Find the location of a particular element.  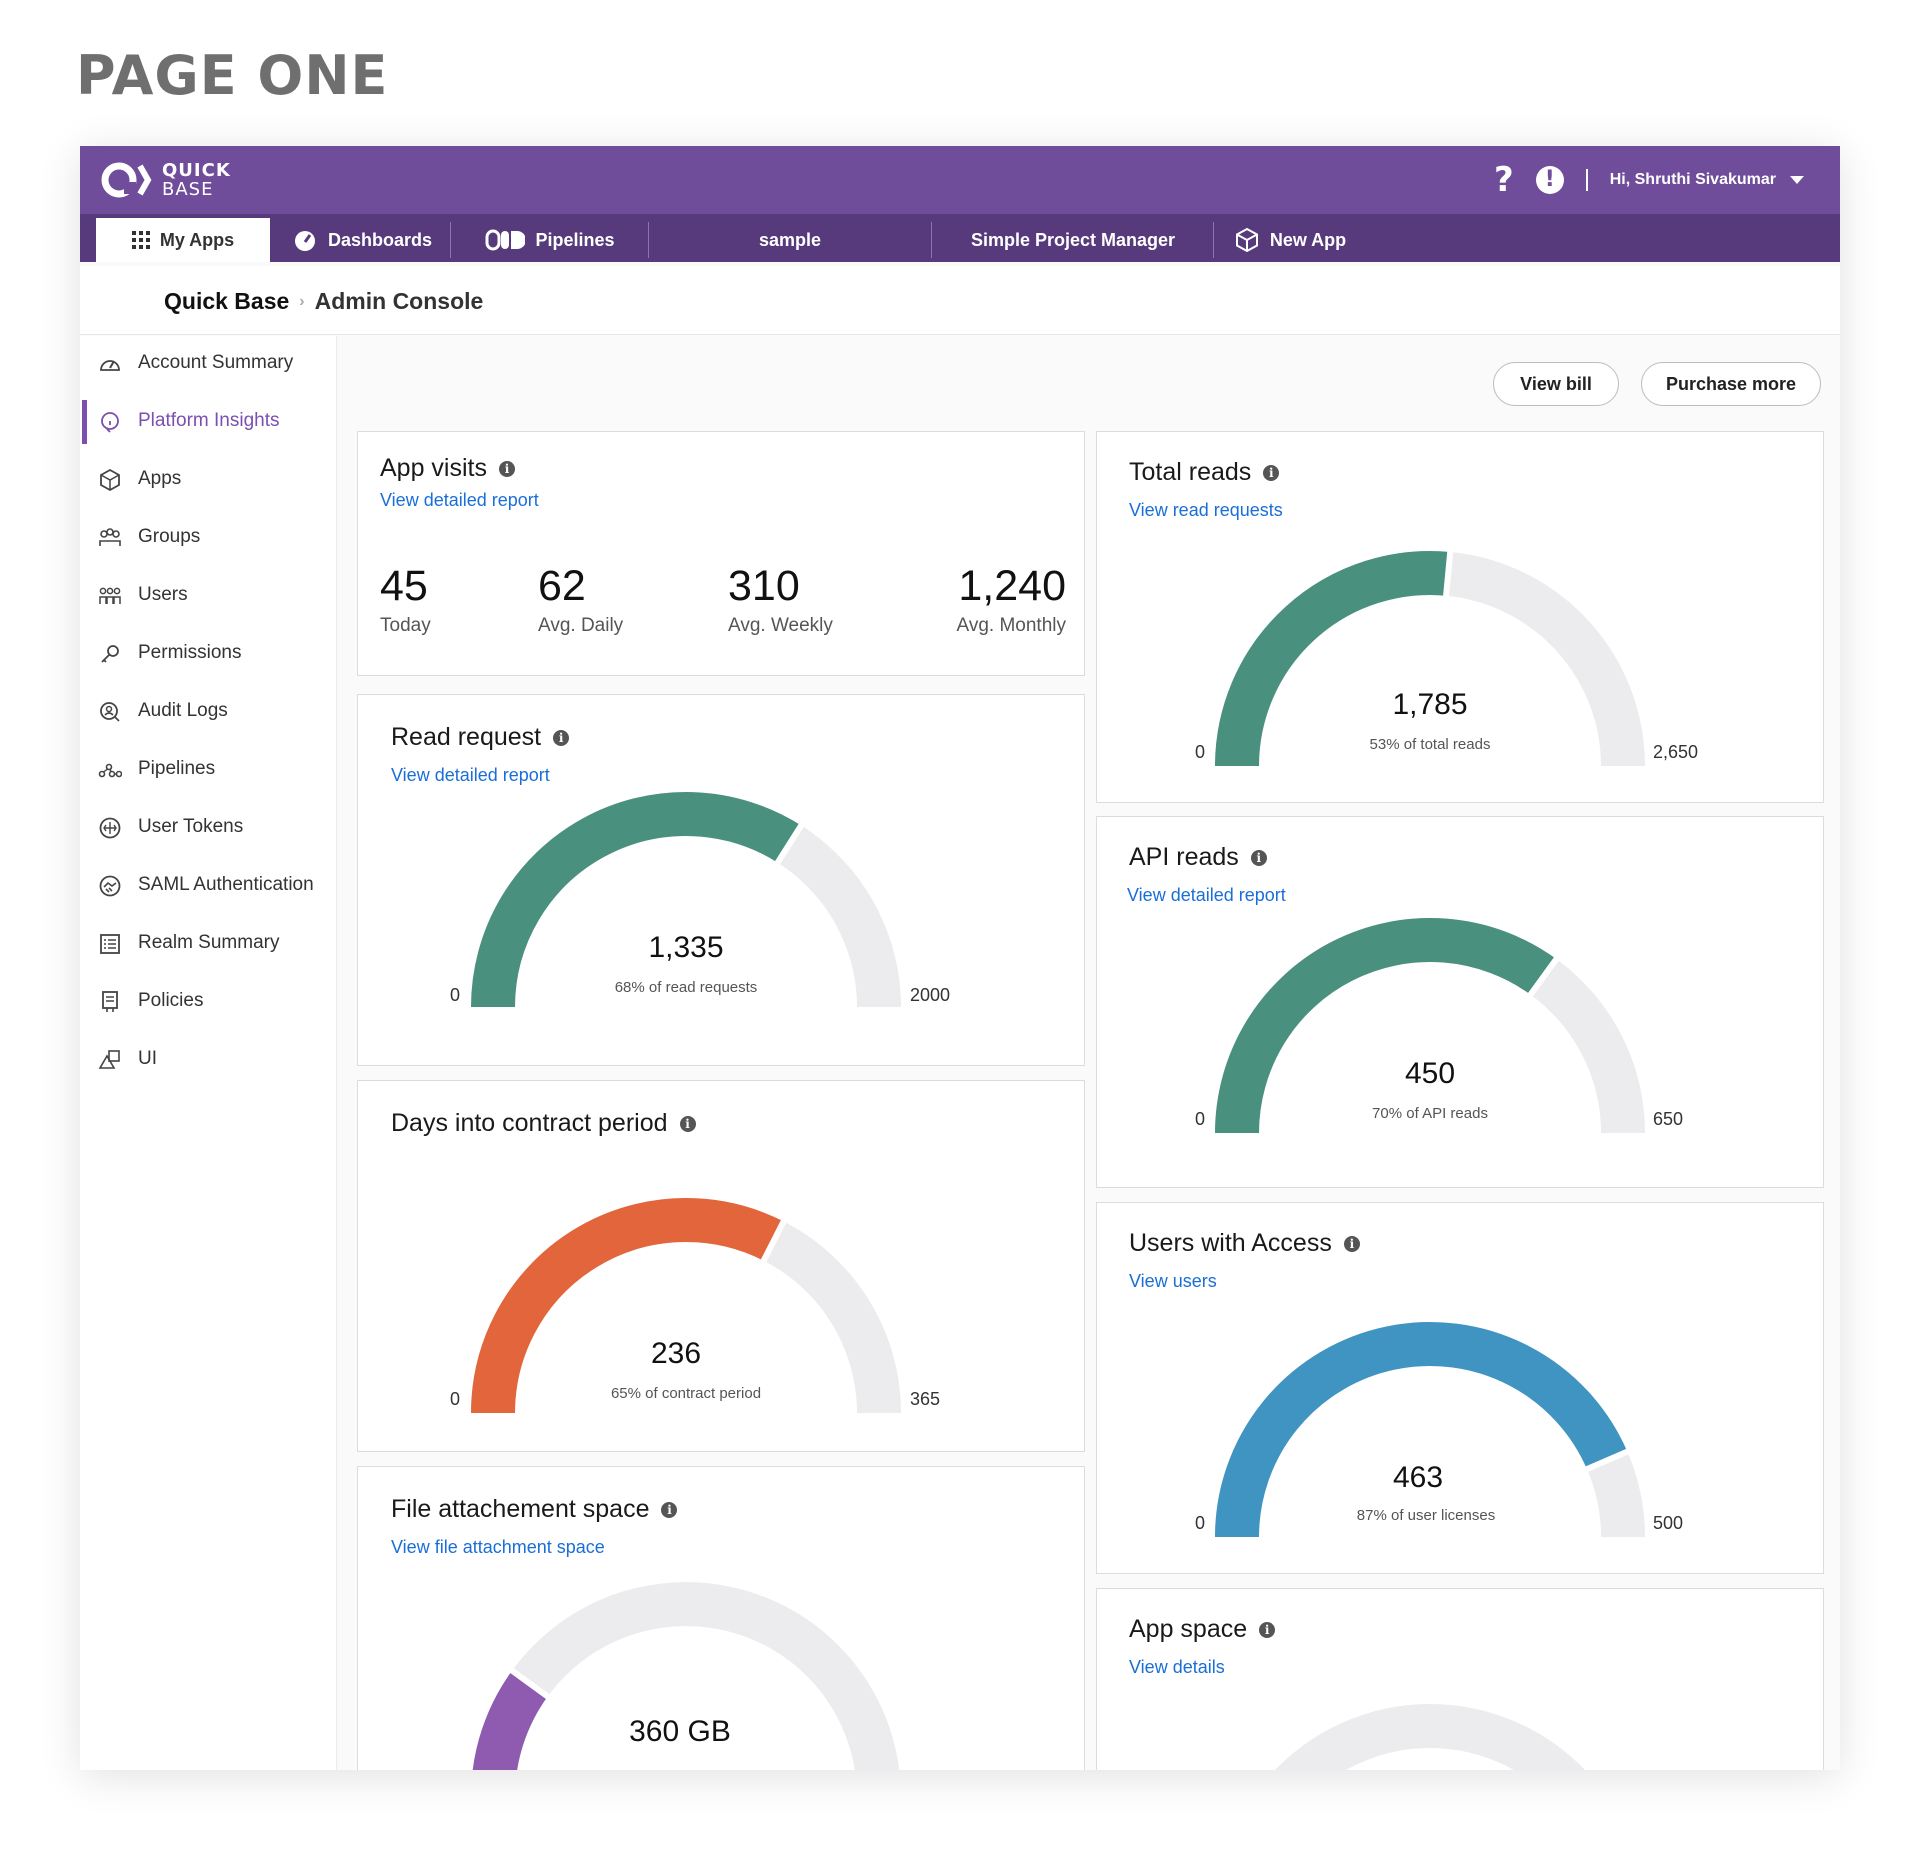

sidebar-item-label: Account Summary is located at coordinates (216, 362).